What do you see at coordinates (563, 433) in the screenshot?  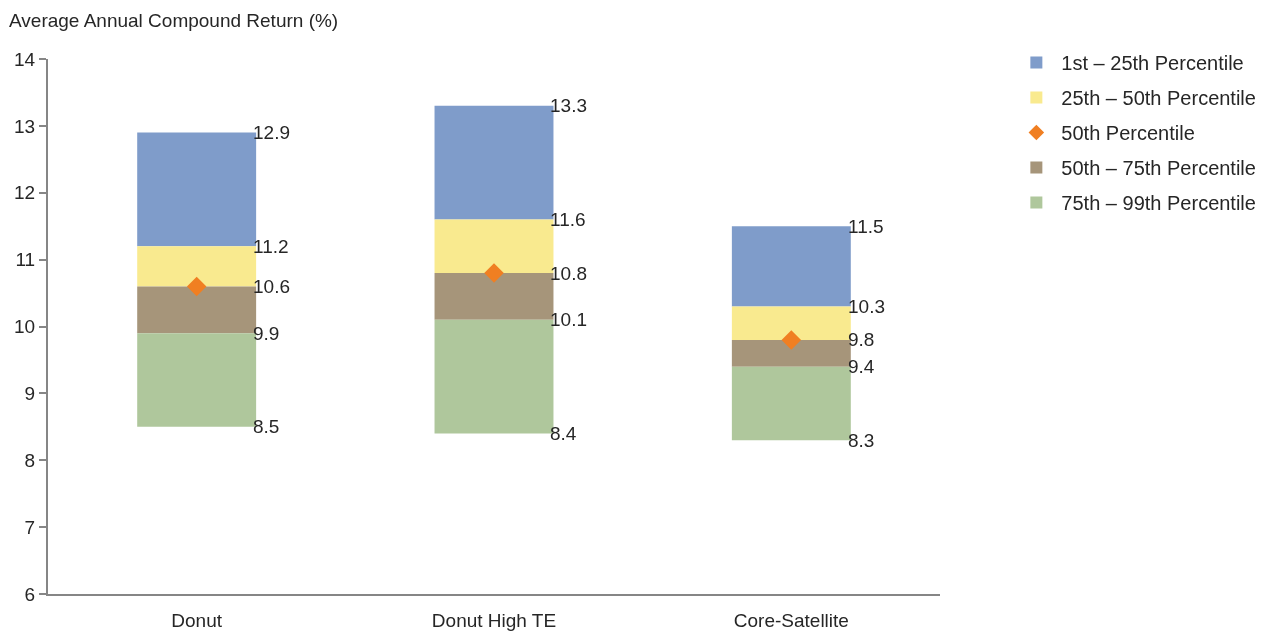 I see `annotation: 8.4` at bounding box center [563, 433].